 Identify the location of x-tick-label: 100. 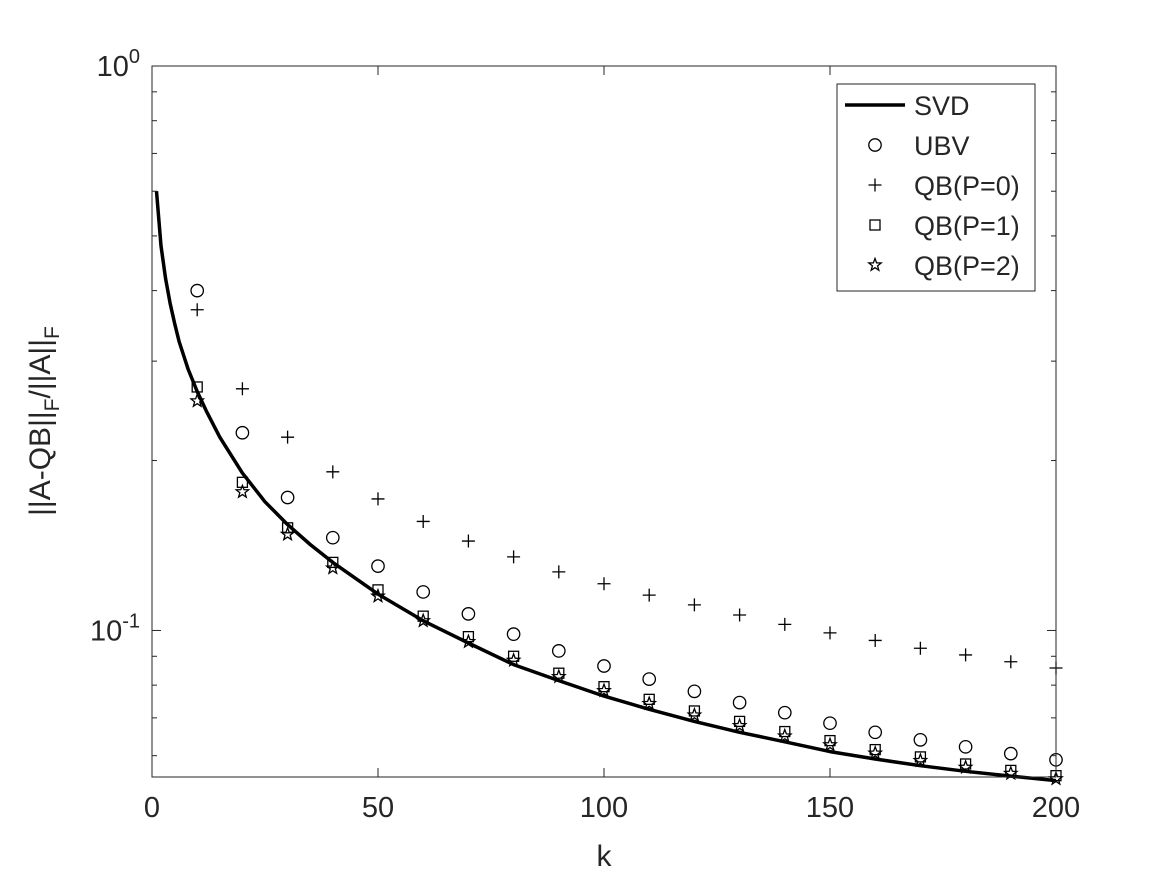
(604, 808).